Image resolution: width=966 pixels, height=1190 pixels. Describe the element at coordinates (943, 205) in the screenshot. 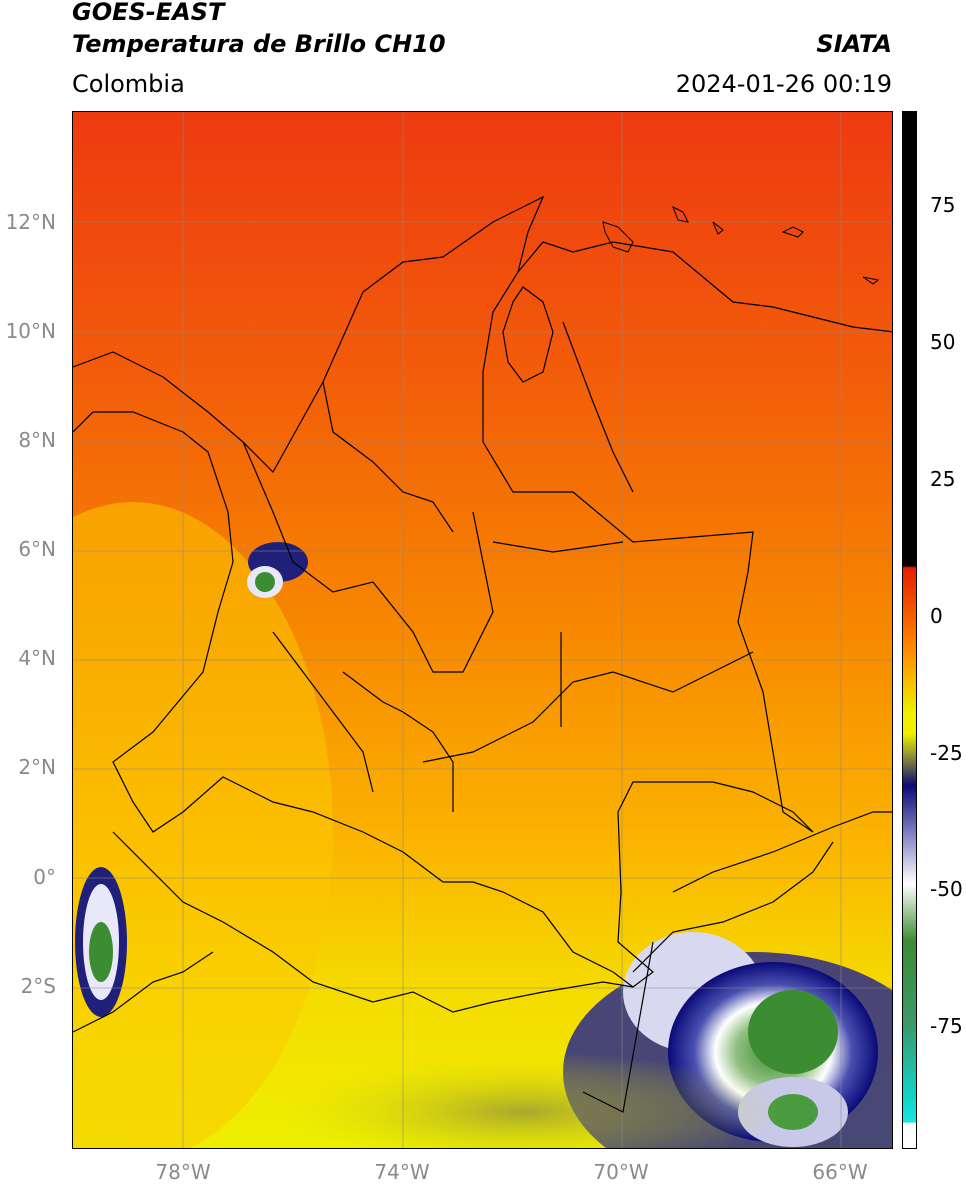

I see `colorbar-tick-75: 75` at that location.